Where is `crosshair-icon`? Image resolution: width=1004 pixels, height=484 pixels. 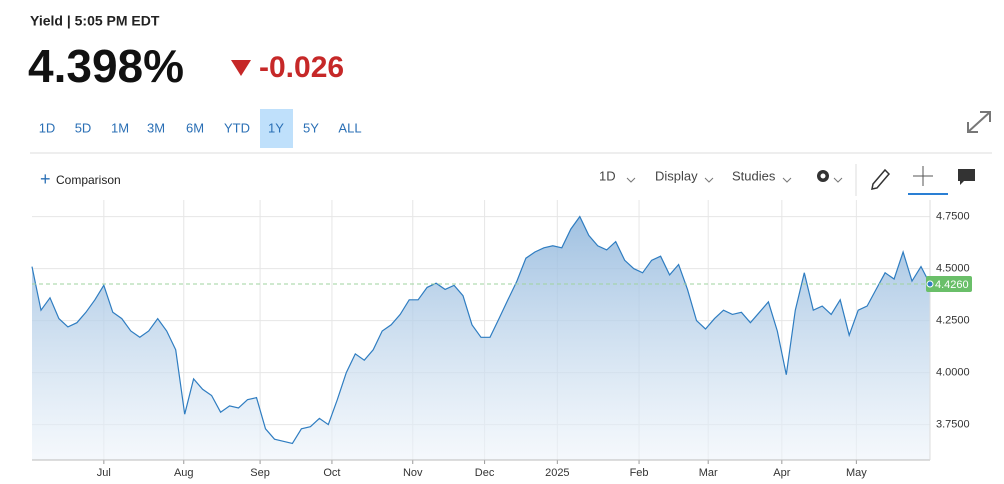 crosshair-icon is located at coordinates (923, 176).